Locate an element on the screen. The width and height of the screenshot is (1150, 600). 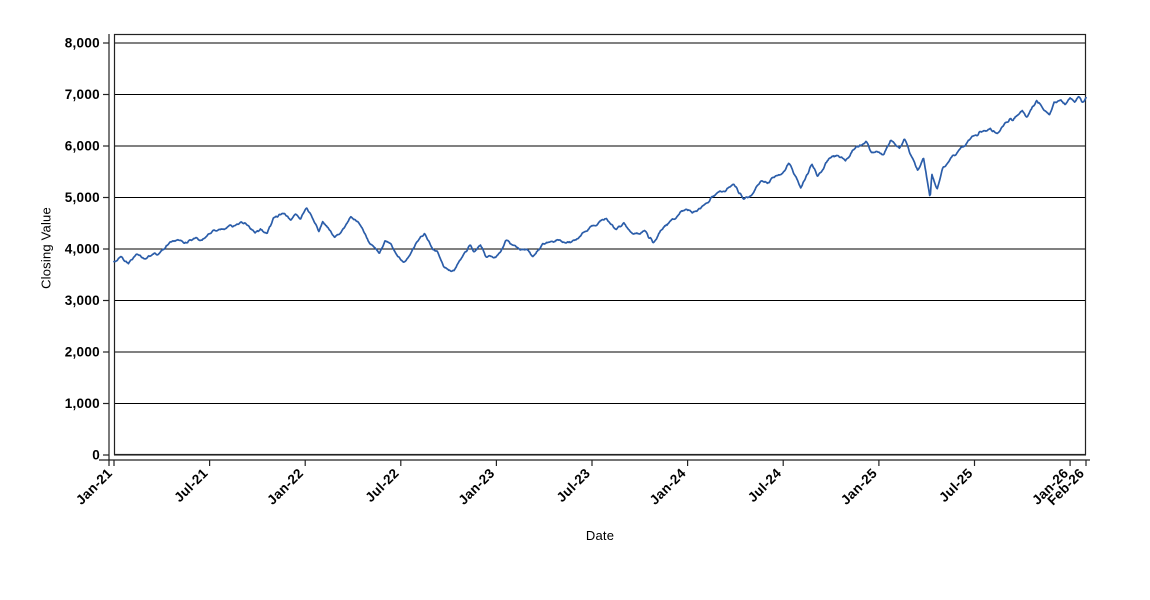
y-tick-label: 5,000 is located at coordinates (82, 197).